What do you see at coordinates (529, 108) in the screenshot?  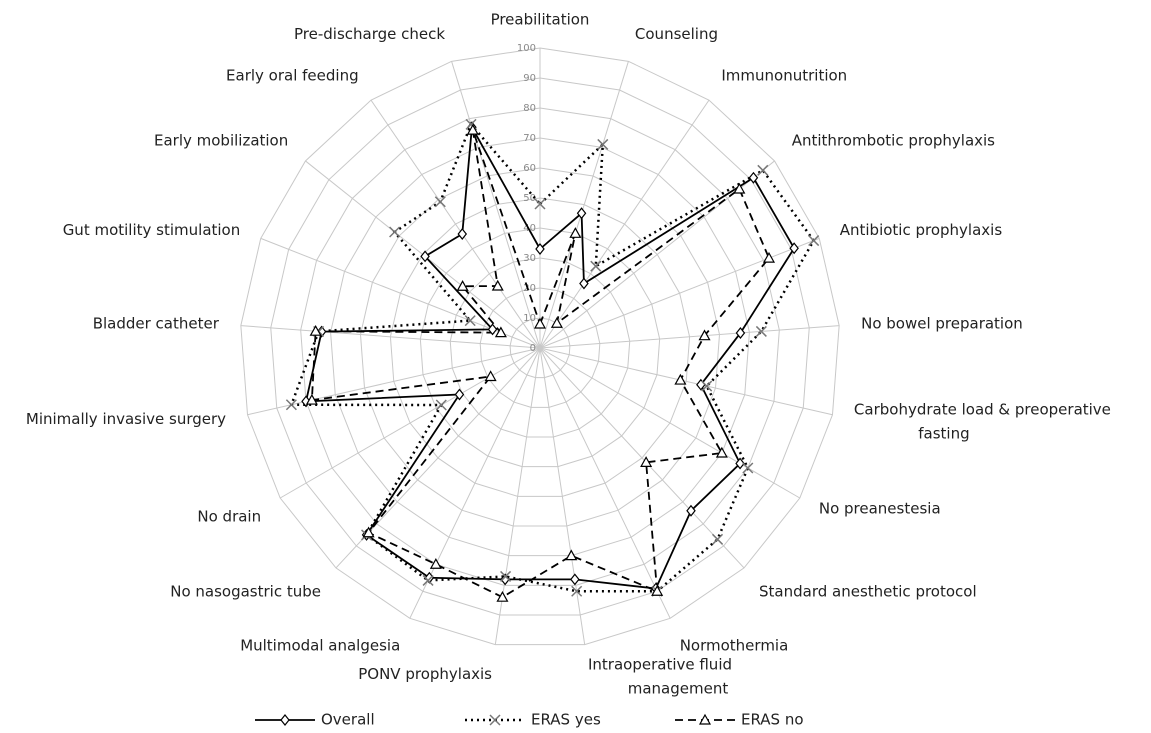 I see `r-tick-label: 80` at bounding box center [529, 108].